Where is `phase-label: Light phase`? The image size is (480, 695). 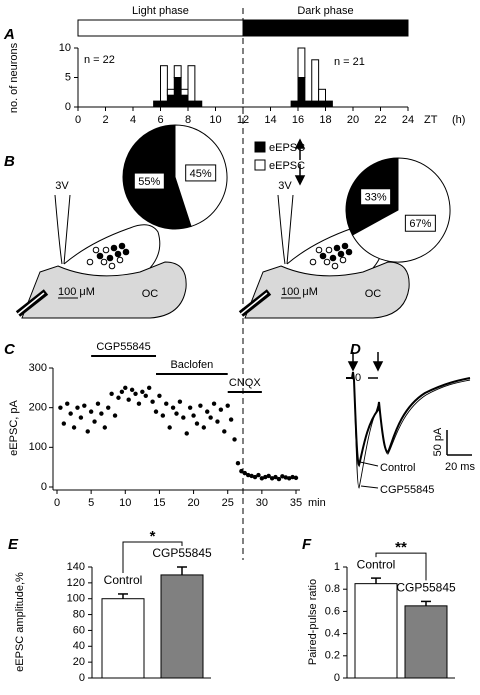 phase-label: Light phase is located at coordinates (160, 11).